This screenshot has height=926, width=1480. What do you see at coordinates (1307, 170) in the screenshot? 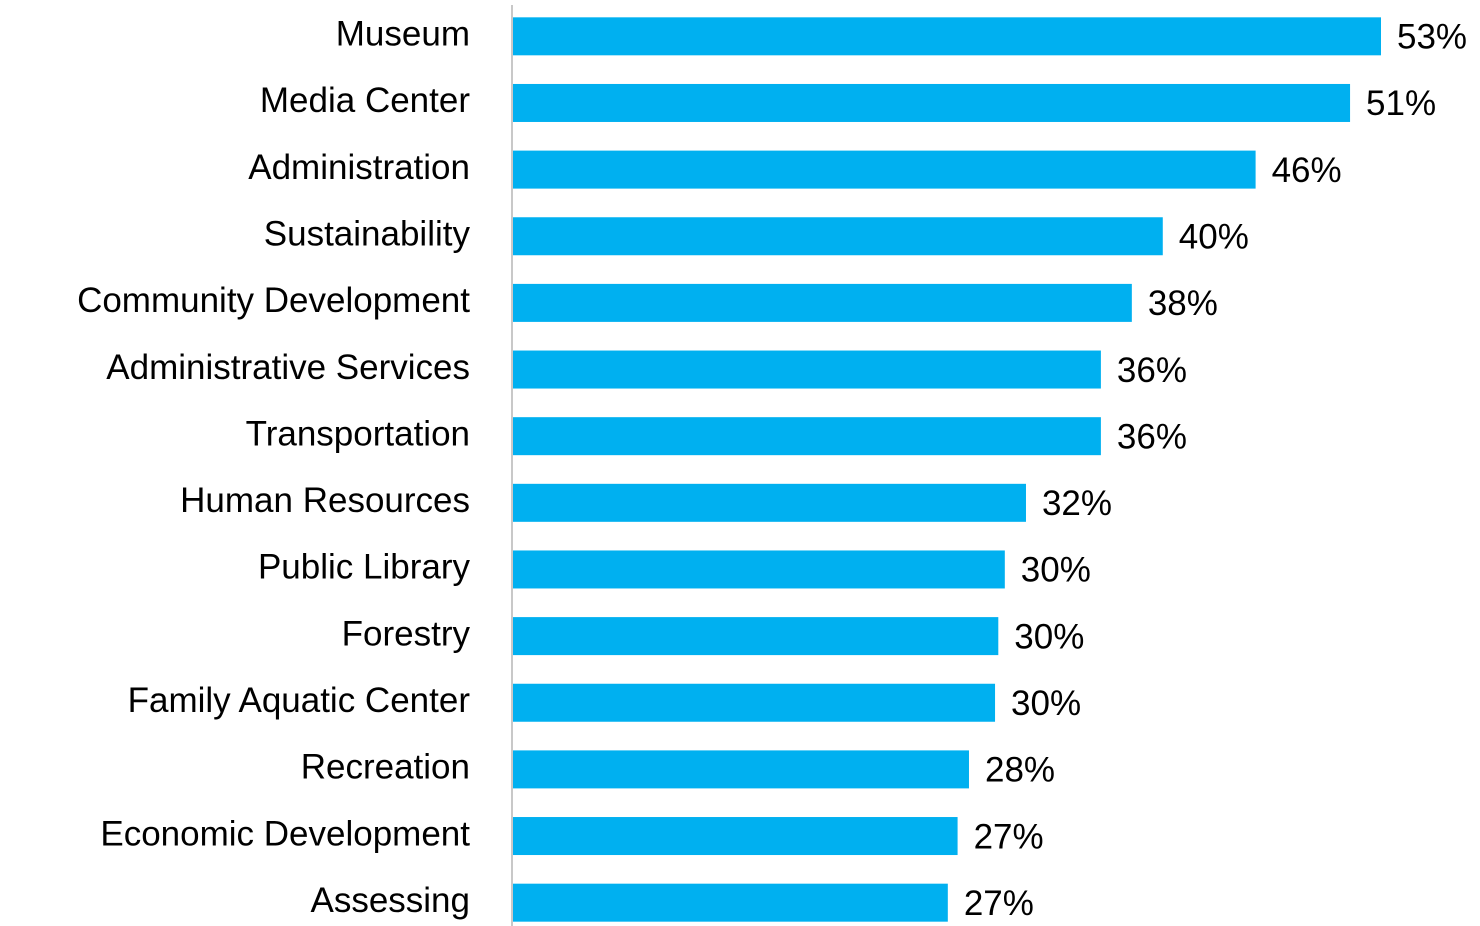
I see `value-label: 46%` at bounding box center [1307, 170].